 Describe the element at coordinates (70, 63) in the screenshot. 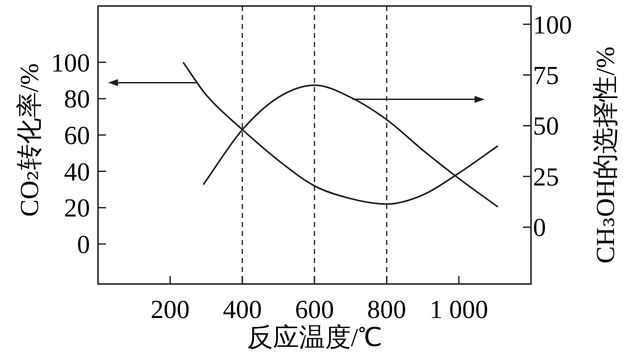

I see `y-tick-label: 100` at that location.